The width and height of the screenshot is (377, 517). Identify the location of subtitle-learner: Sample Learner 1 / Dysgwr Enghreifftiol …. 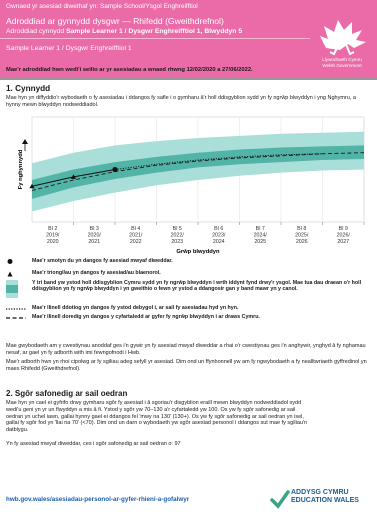
(154, 31).